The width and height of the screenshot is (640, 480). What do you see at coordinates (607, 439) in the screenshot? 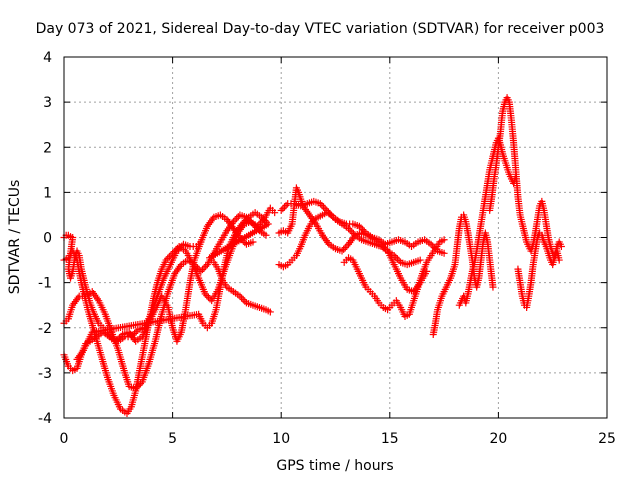
I see `x-tick-label: 25` at bounding box center [607, 439].